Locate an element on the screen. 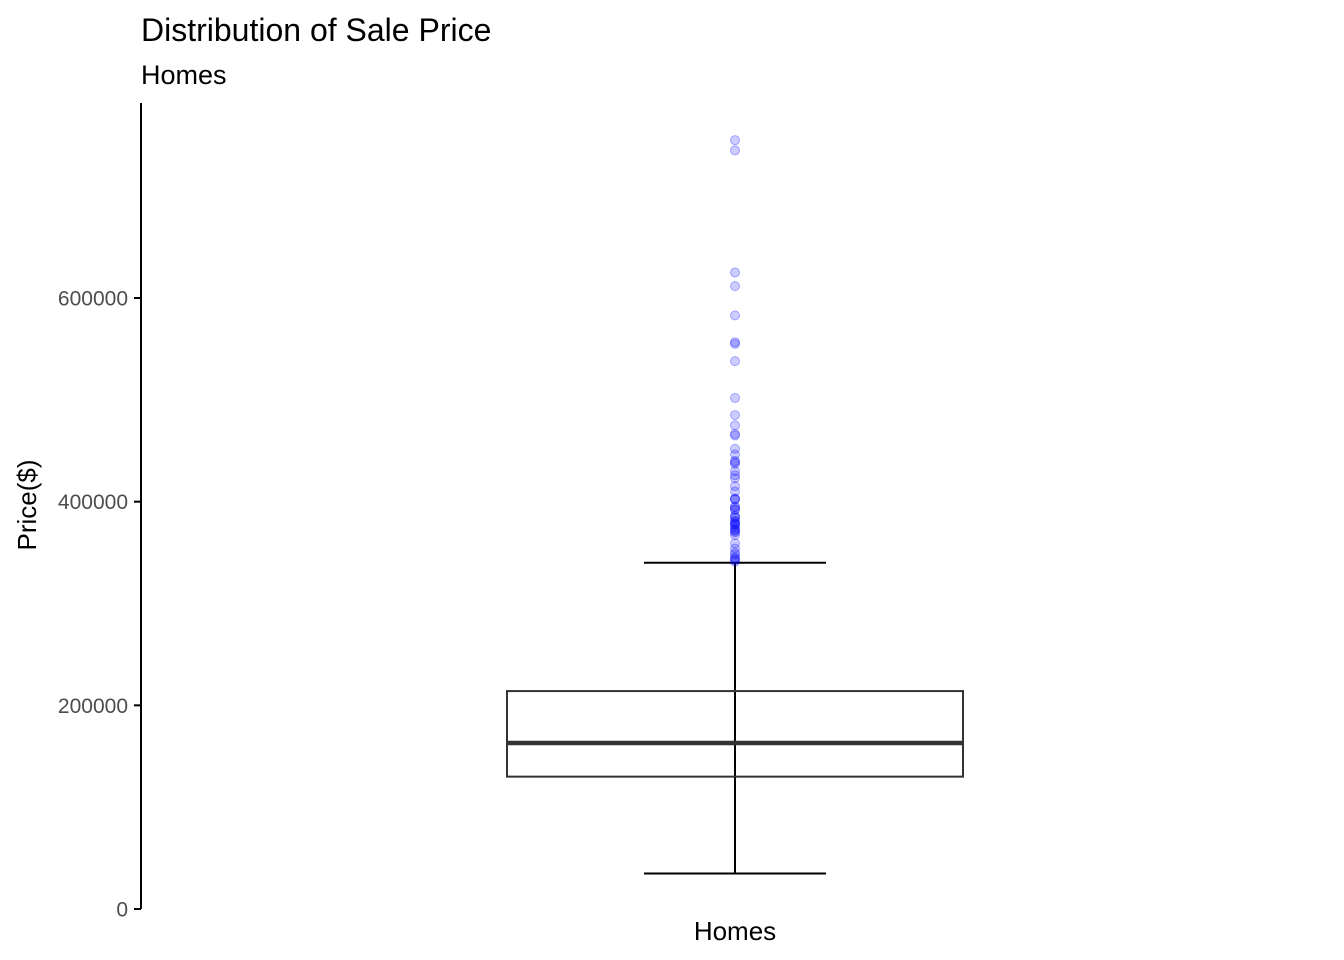 This screenshot has width=1344, height=960. y-axis-title: Price($) is located at coordinates (27, 504).